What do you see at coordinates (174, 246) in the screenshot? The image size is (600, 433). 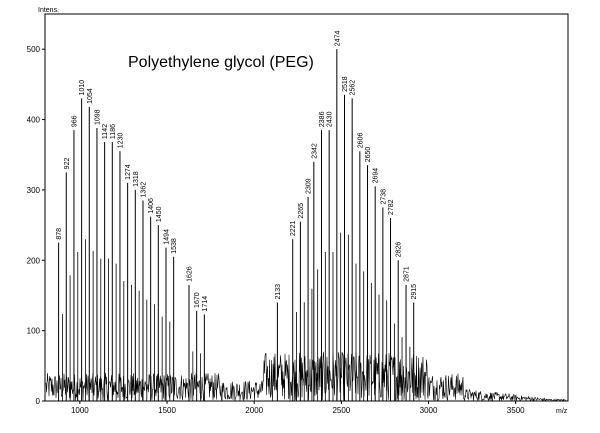 I see `peak-label-1538: 1538` at bounding box center [174, 246].